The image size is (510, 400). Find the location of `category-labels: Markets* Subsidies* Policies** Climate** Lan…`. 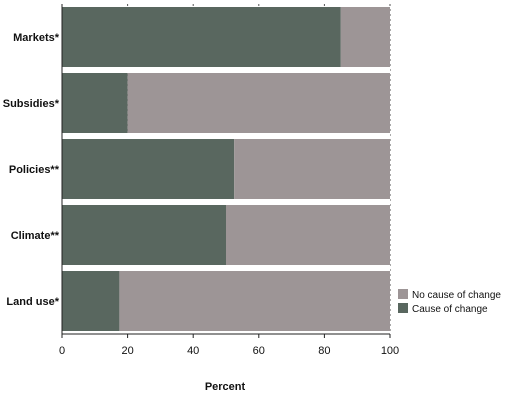

category-labels: Markets* Subsidies* Policies** Climate** Lan… is located at coordinates (31, 170).